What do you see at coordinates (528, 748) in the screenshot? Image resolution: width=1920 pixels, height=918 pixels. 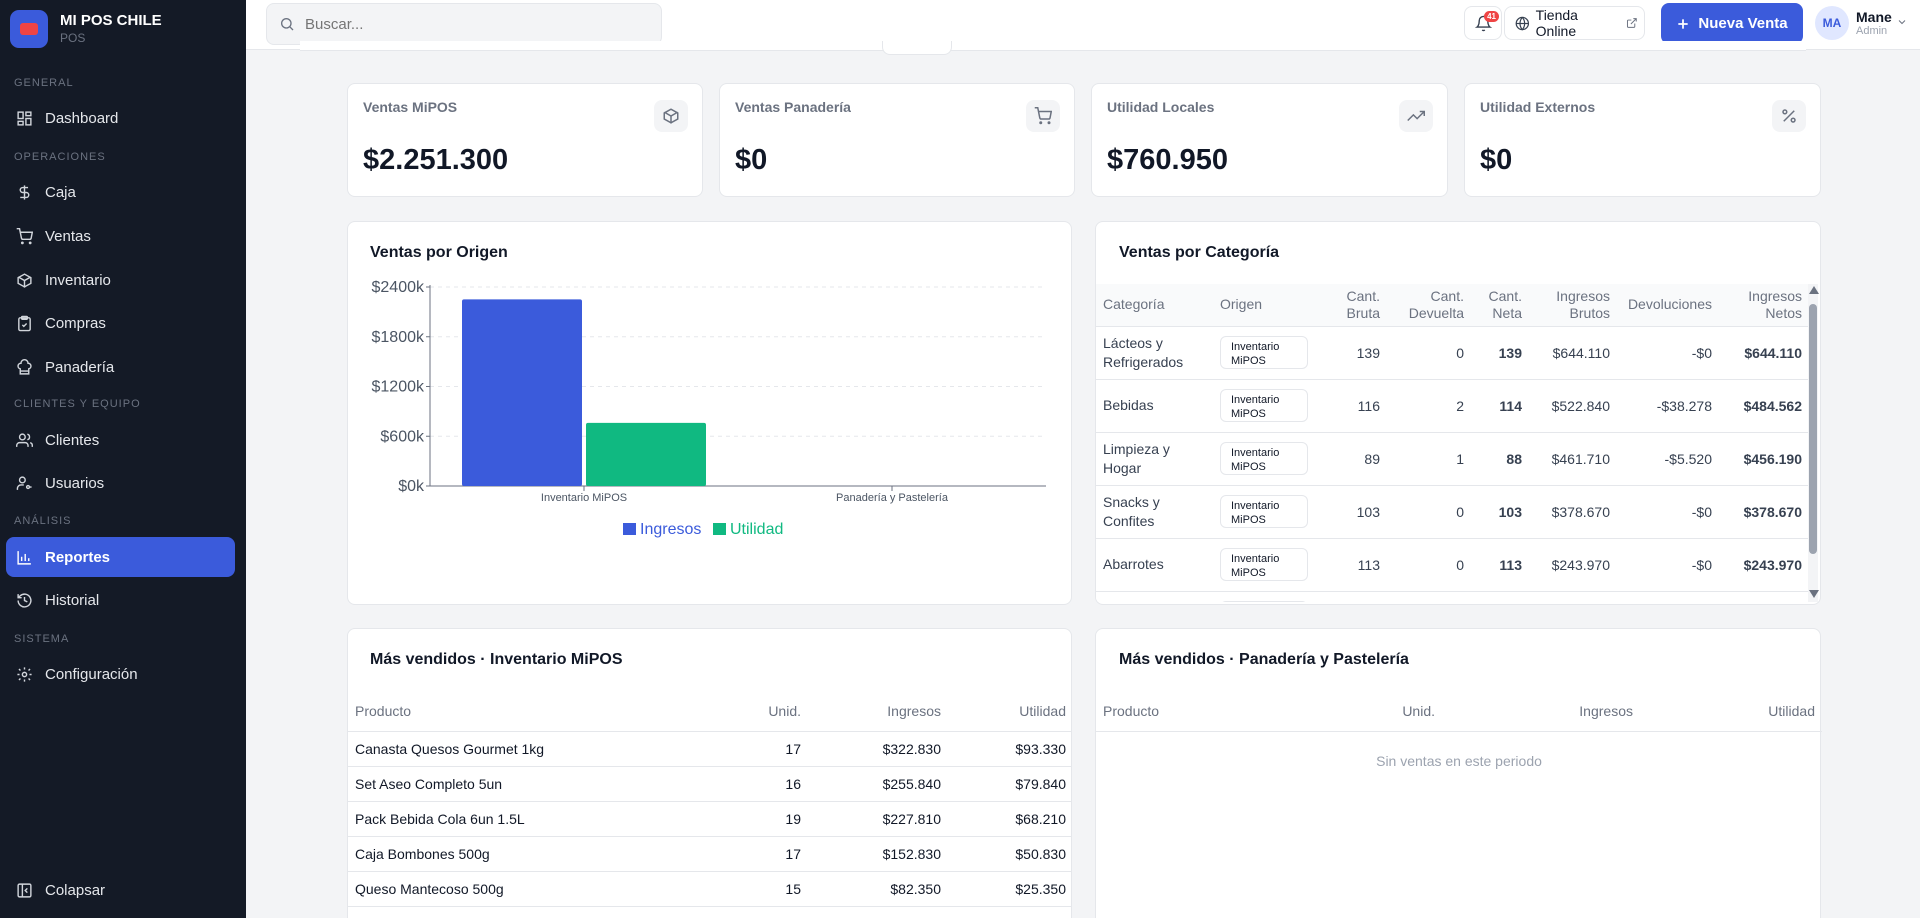 I see `product-name: Canasta Quesos Gourmet 1kg` at bounding box center [528, 748].